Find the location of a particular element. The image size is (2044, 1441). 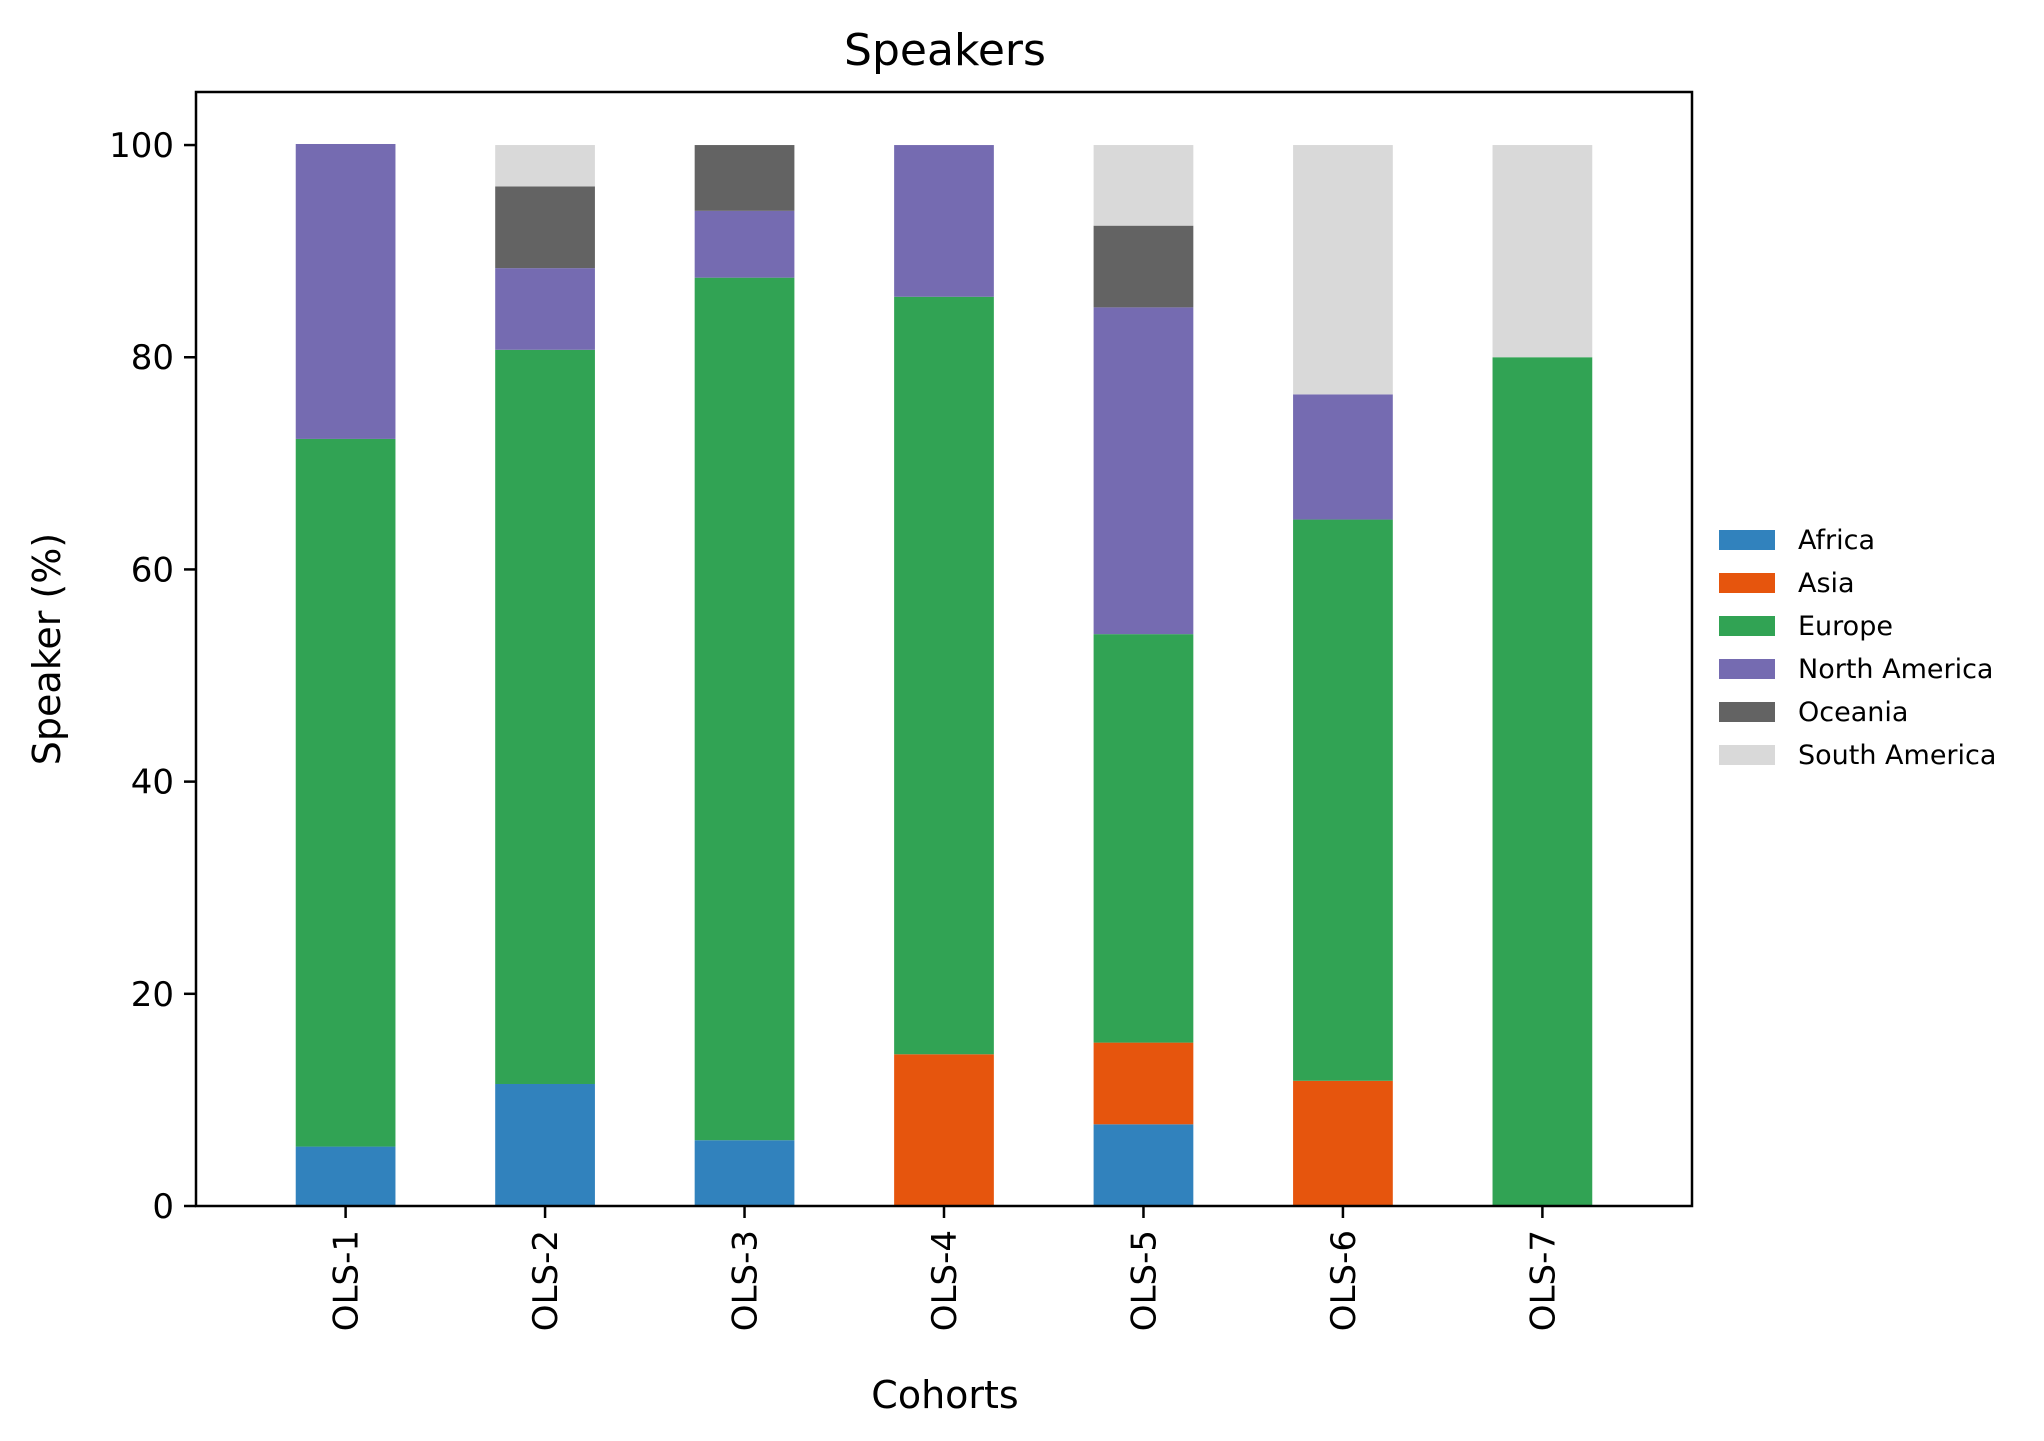

x-tick-label: OLS-7 is located at coordinates (1543, 1280).